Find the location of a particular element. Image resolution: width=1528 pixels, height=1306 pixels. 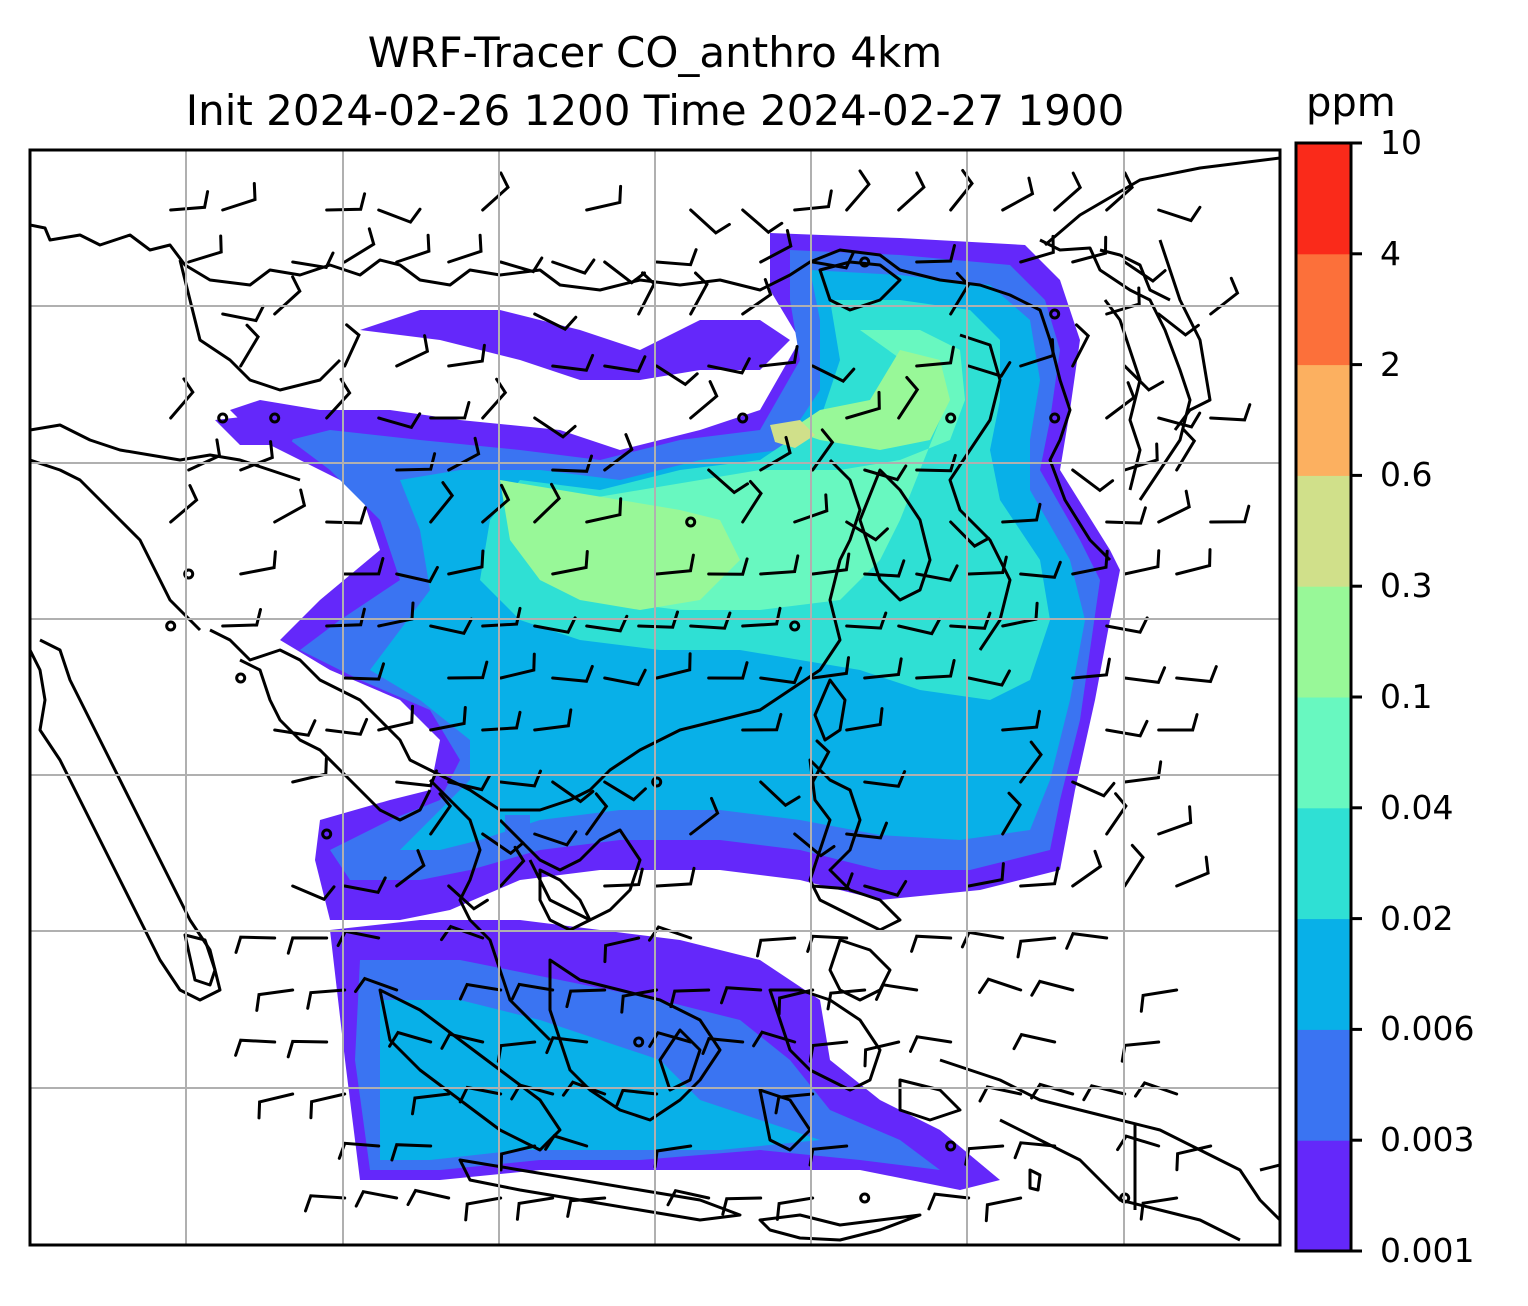

colorbar-tick-label: 0.1 is located at coordinates (1406, 696).